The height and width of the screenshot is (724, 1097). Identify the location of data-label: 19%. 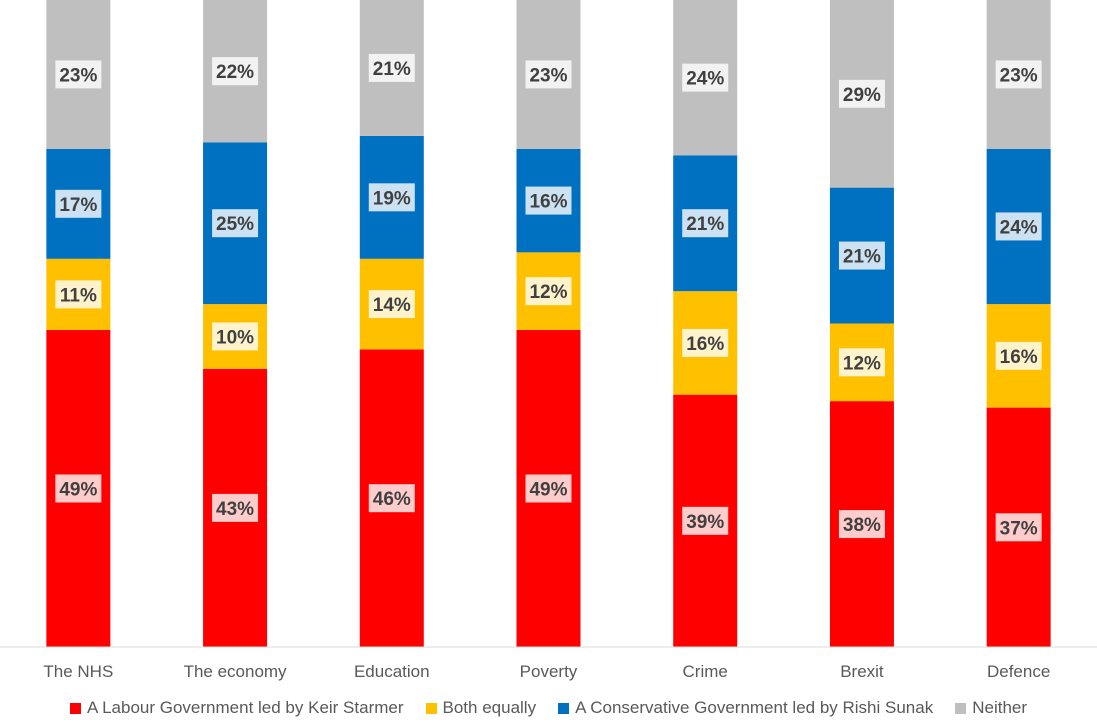
(392, 198).